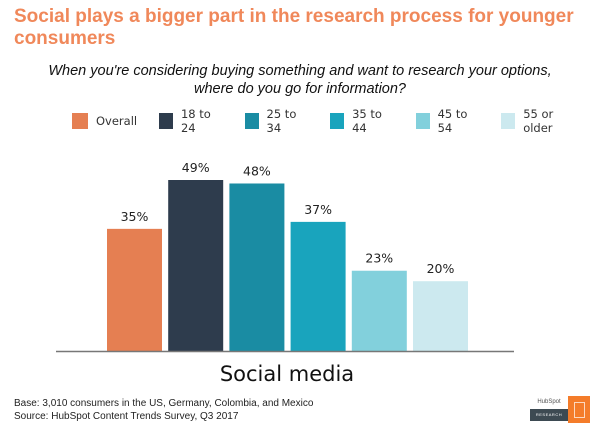  I want to click on value-label: 48%, so click(257, 170).